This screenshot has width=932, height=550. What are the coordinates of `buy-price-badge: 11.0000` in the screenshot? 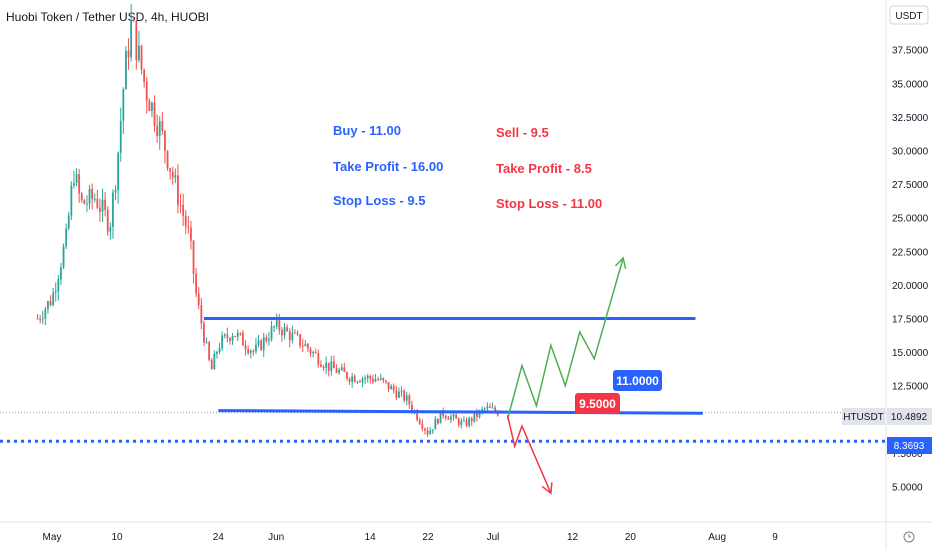 It's located at (637, 380).